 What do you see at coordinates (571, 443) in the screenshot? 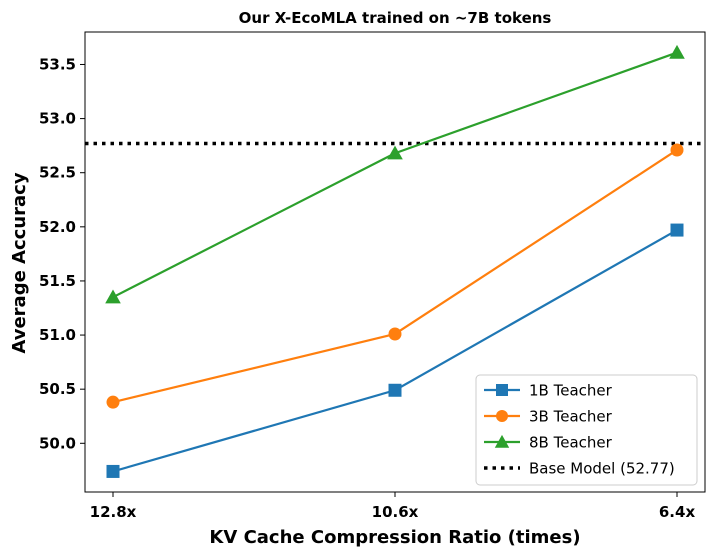
I see `legend-label-3: 8B Teacher` at bounding box center [571, 443].